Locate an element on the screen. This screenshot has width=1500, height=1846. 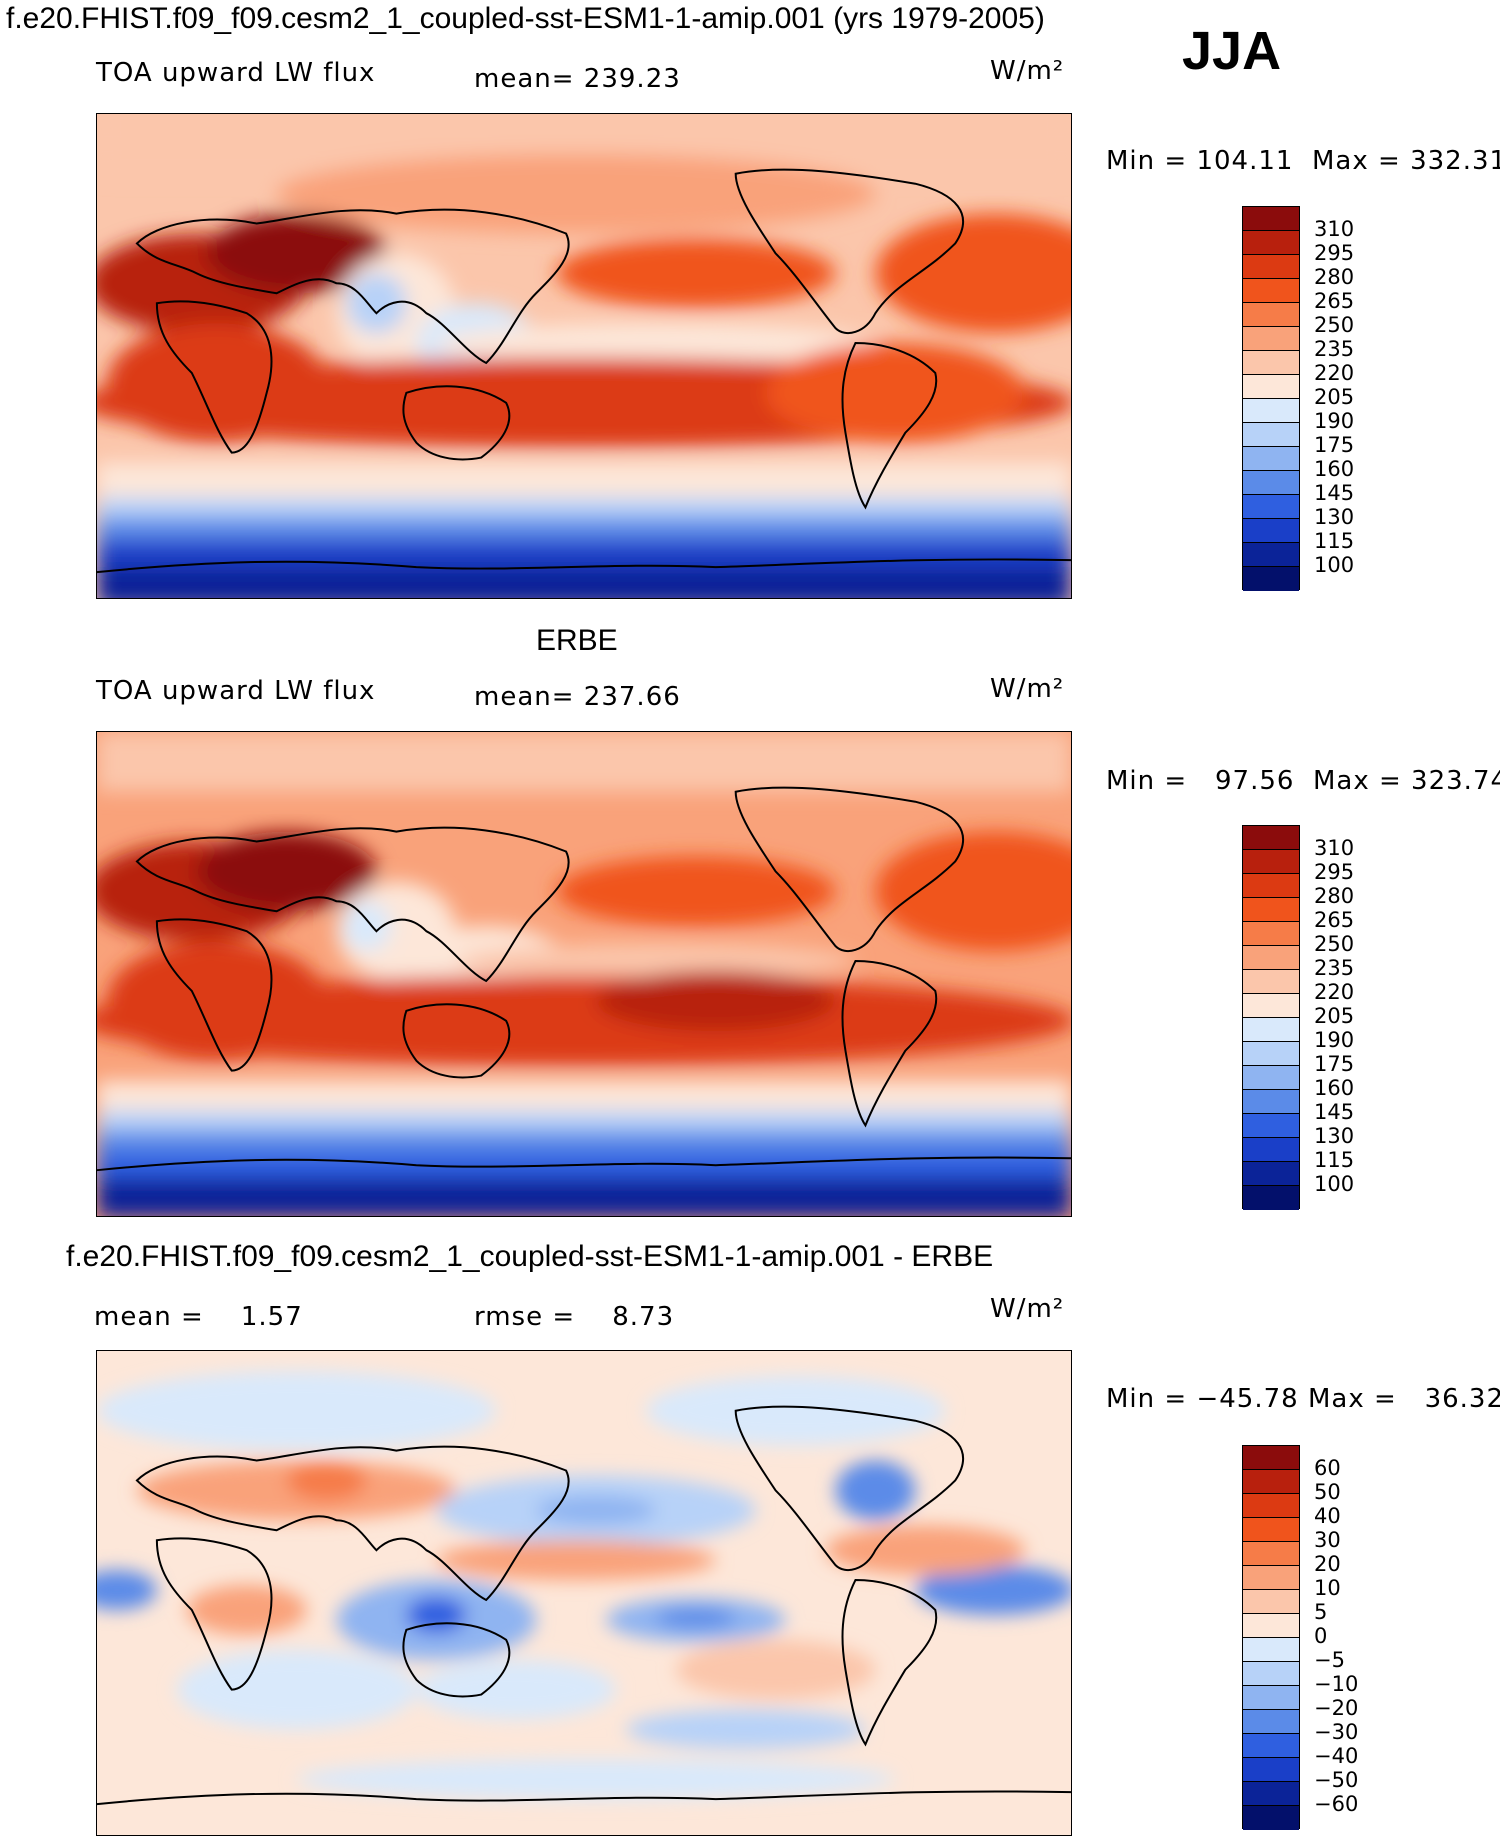
panel3-rmse-value: 8.73 is located at coordinates (643, 1317).